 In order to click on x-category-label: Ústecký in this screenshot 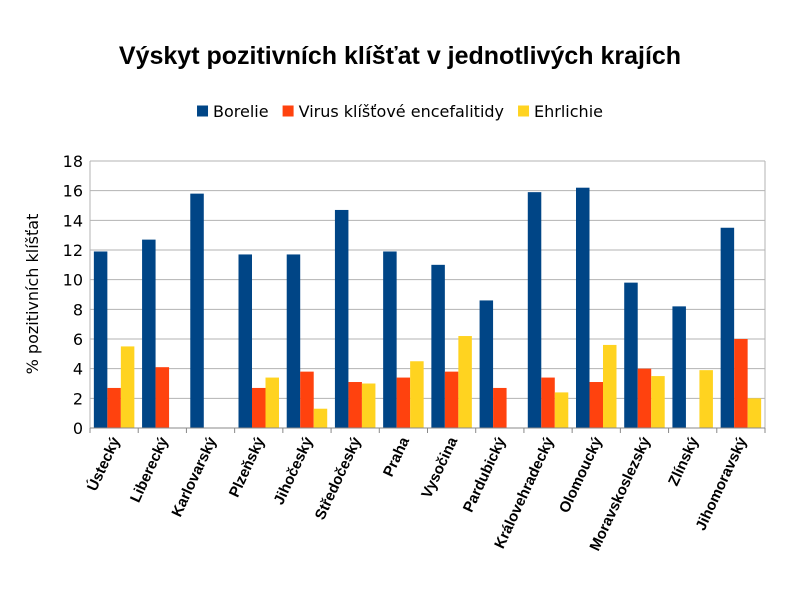, I will do `click(103, 463)`.